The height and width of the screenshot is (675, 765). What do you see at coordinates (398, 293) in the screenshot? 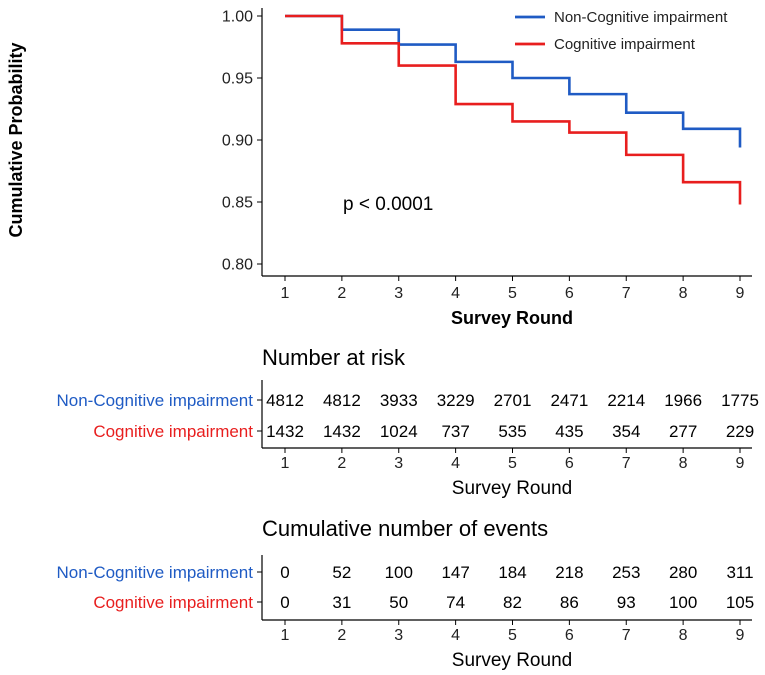
I see `x-tick-label: 3` at bounding box center [398, 293].